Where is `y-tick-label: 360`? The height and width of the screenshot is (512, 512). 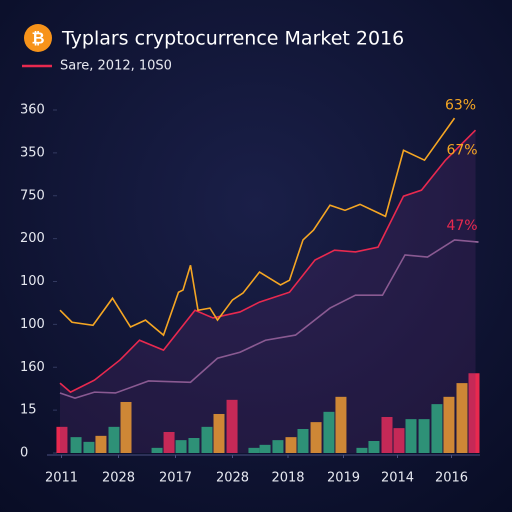
y-tick-label: 360 is located at coordinates (32, 110).